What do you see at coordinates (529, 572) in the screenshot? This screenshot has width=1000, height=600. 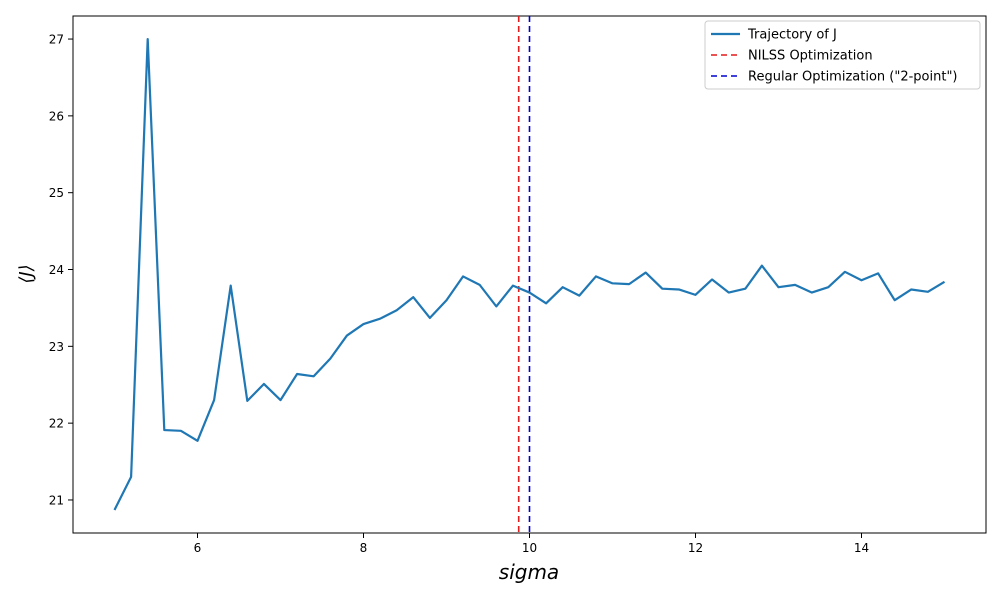 I see `x-axis-title: sigma` at bounding box center [529, 572].